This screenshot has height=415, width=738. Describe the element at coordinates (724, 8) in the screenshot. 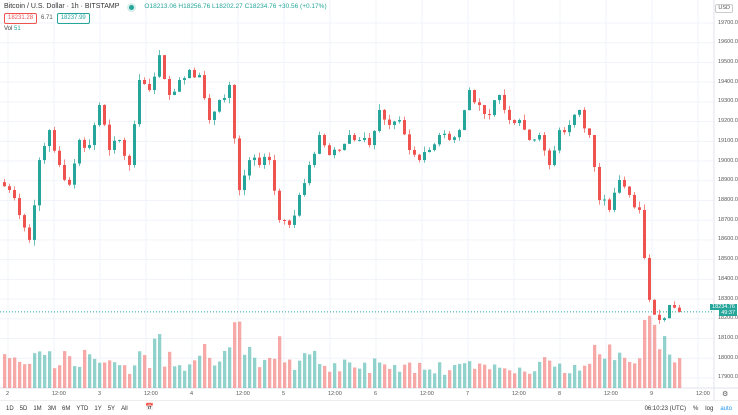

I see `currency-button: USD` at that location.